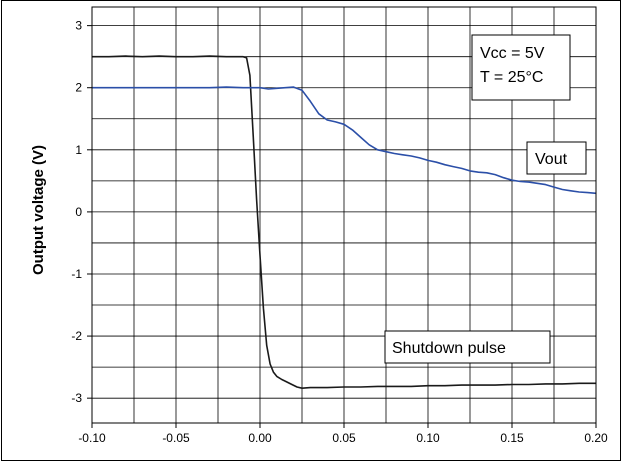  I want to click on y-tick-labels: 3 2 1 0 -1 -2 -3, so click(76, 212).